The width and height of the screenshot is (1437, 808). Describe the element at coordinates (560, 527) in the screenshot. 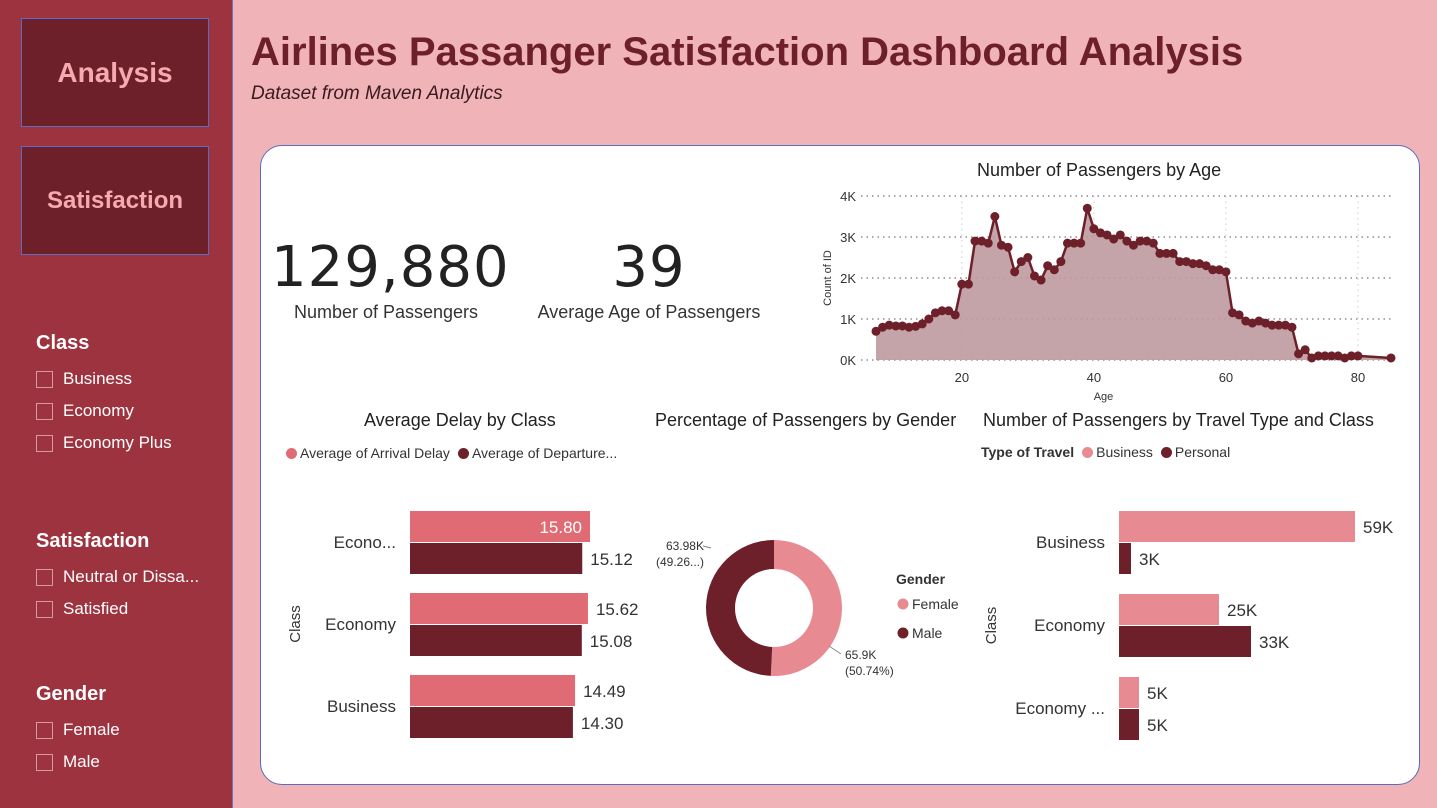

I see `data-label: 15.80` at that location.